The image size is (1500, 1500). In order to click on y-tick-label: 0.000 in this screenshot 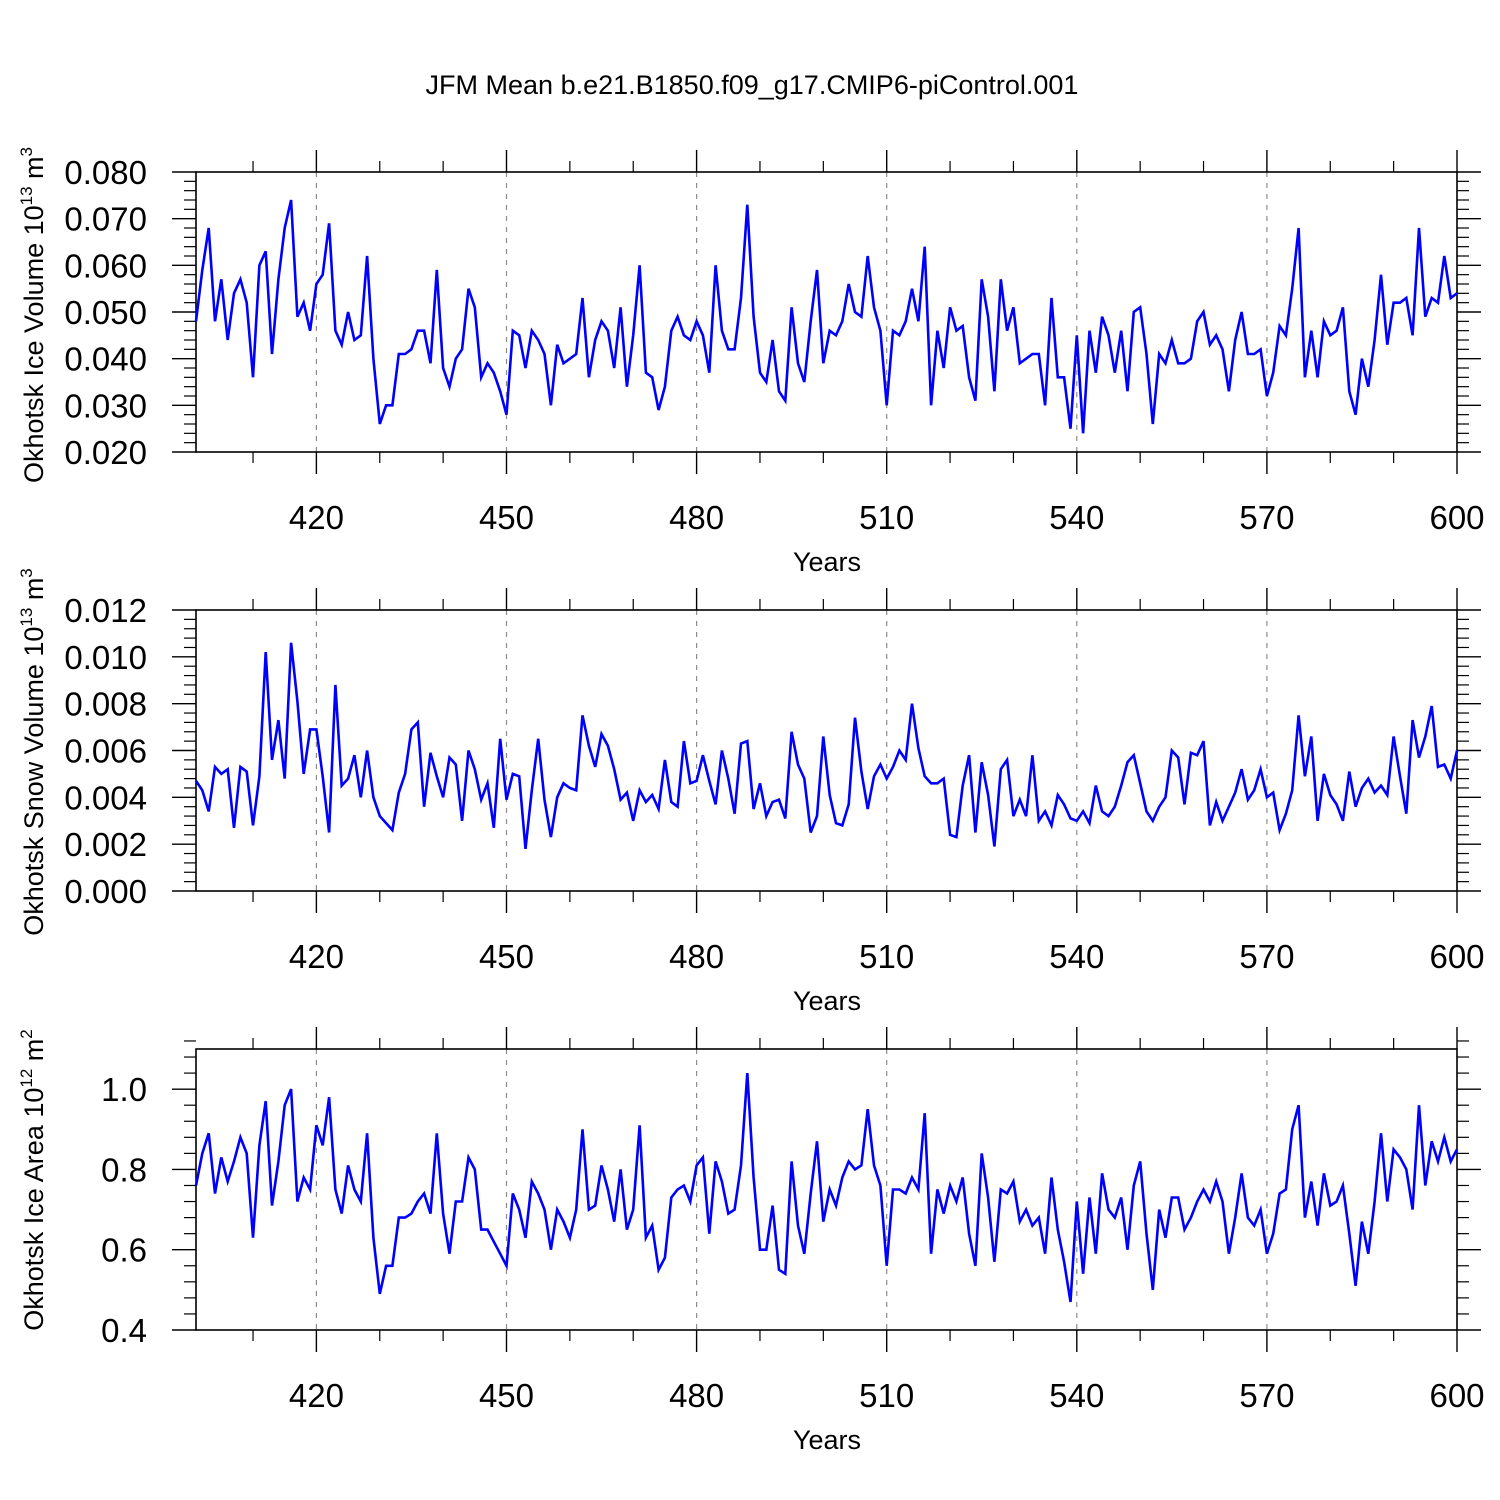, I will do `click(105, 891)`.